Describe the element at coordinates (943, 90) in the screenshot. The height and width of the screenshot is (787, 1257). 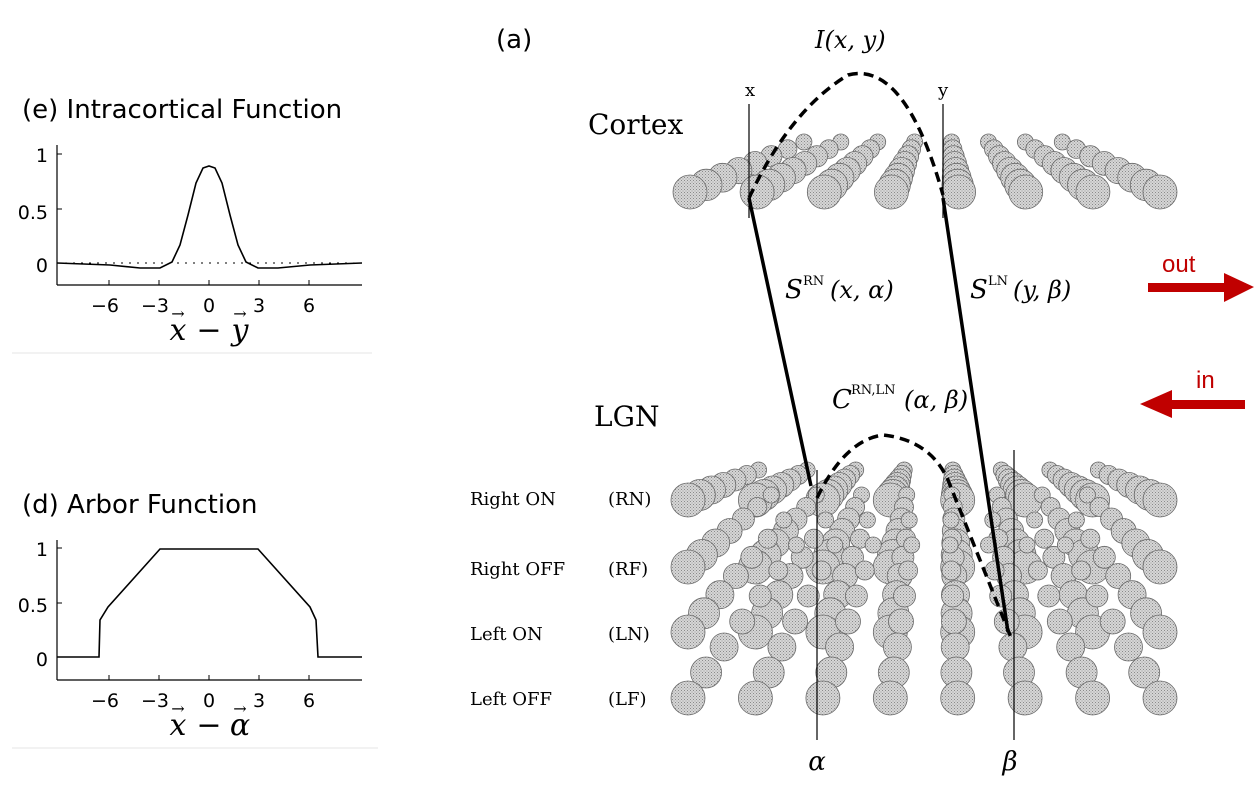
I see `y-marker-label: y` at that location.